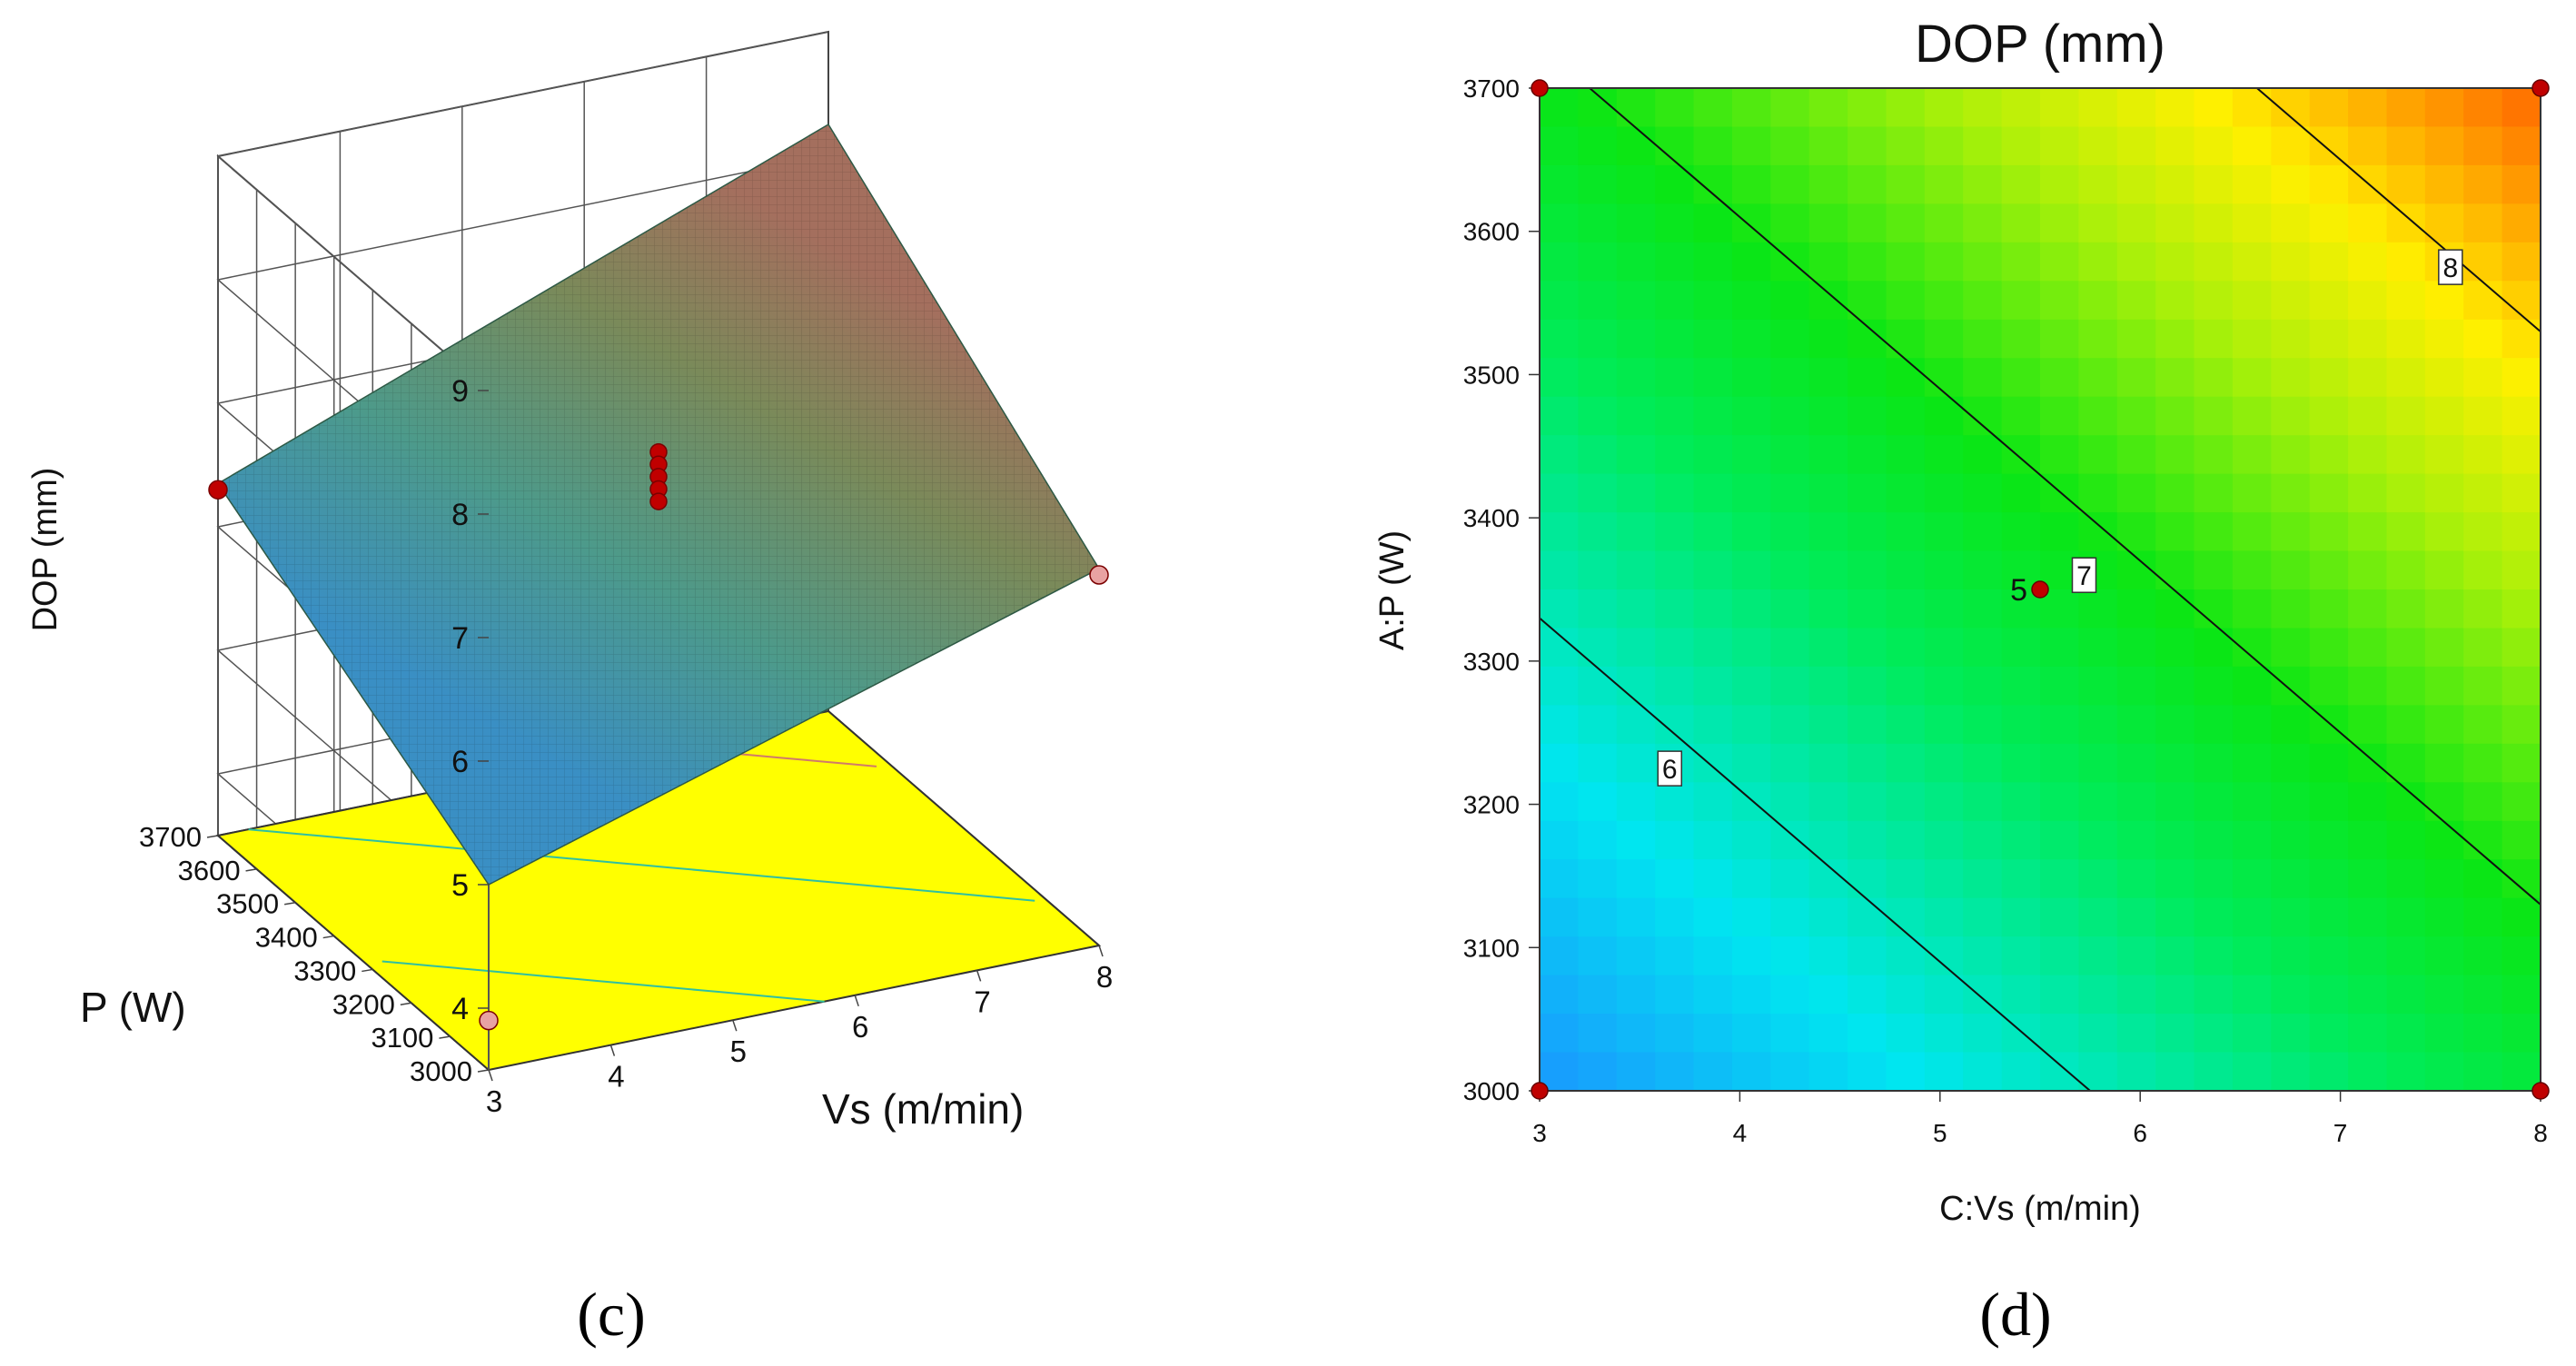 The height and width of the screenshot is (1366, 2576). I want to click on x-tick-label: 7, so click(2340, 1133).